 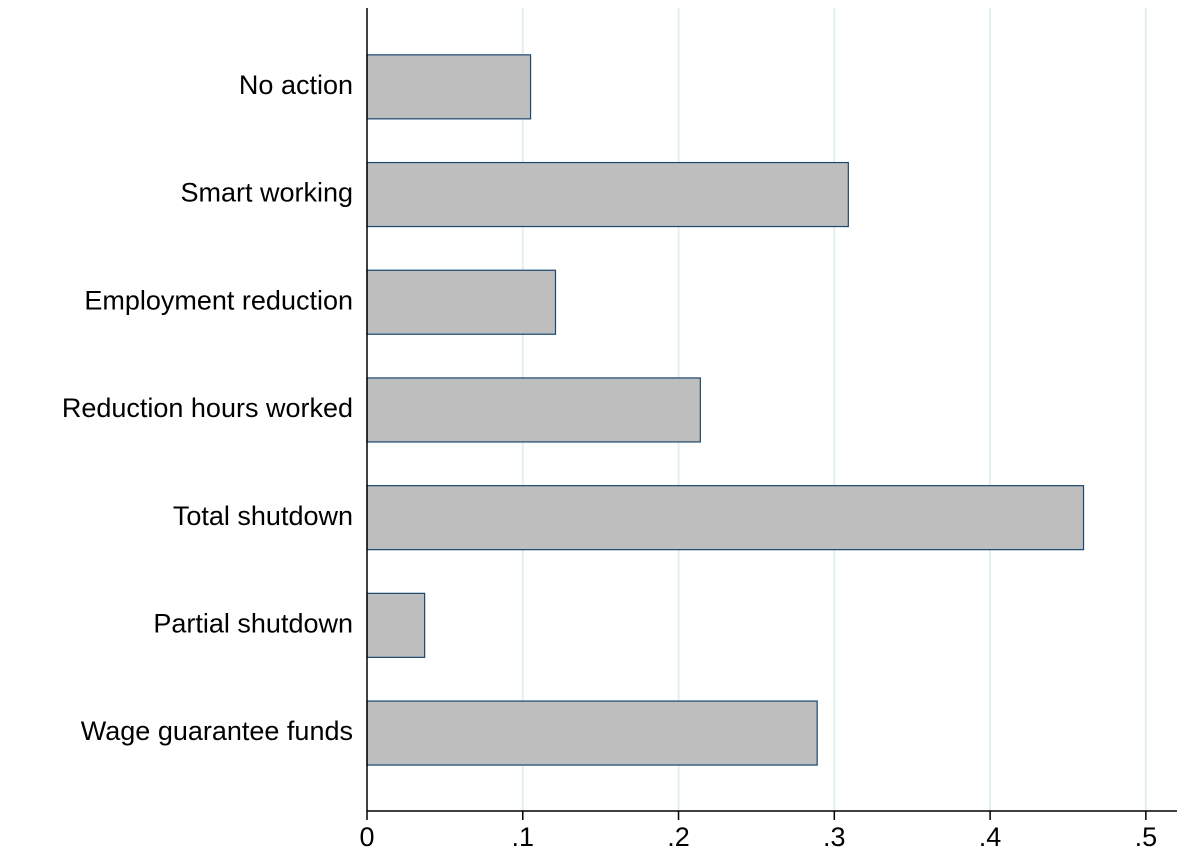 What do you see at coordinates (263, 516) in the screenshot?
I see `y-tick-label: Total shutdown` at bounding box center [263, 516].